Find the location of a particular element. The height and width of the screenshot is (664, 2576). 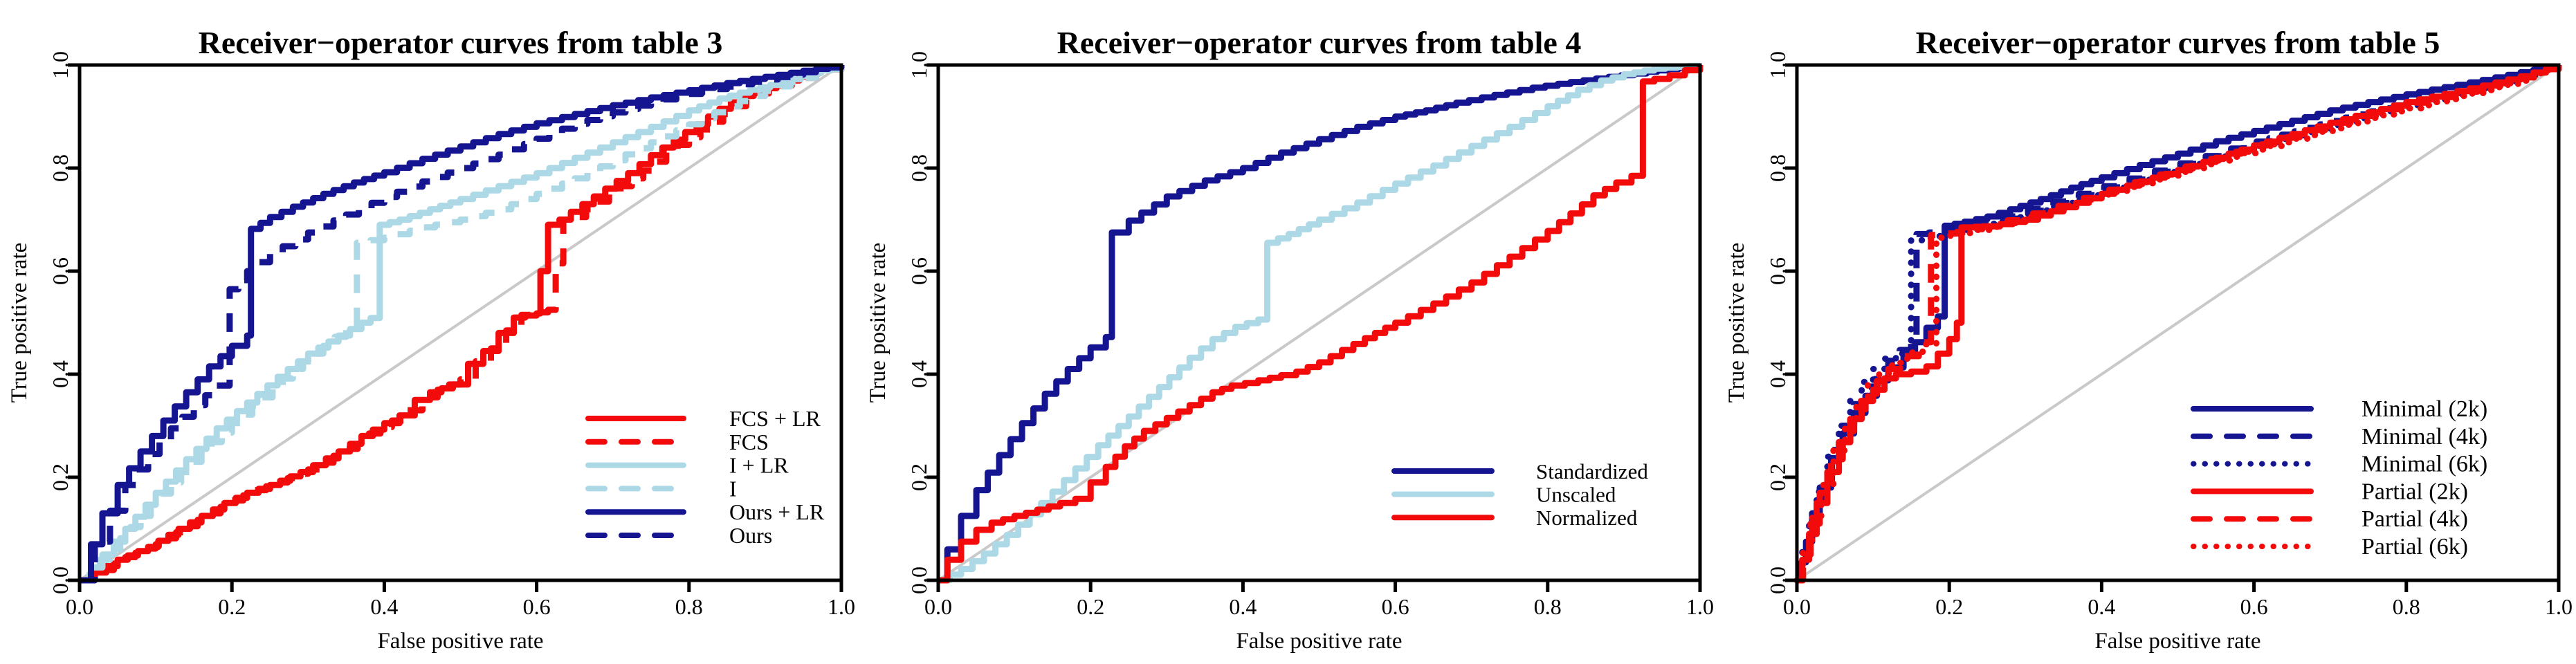

panel-title: Receiver−operator curves from table 4 is located at coordinates (1320, 42).